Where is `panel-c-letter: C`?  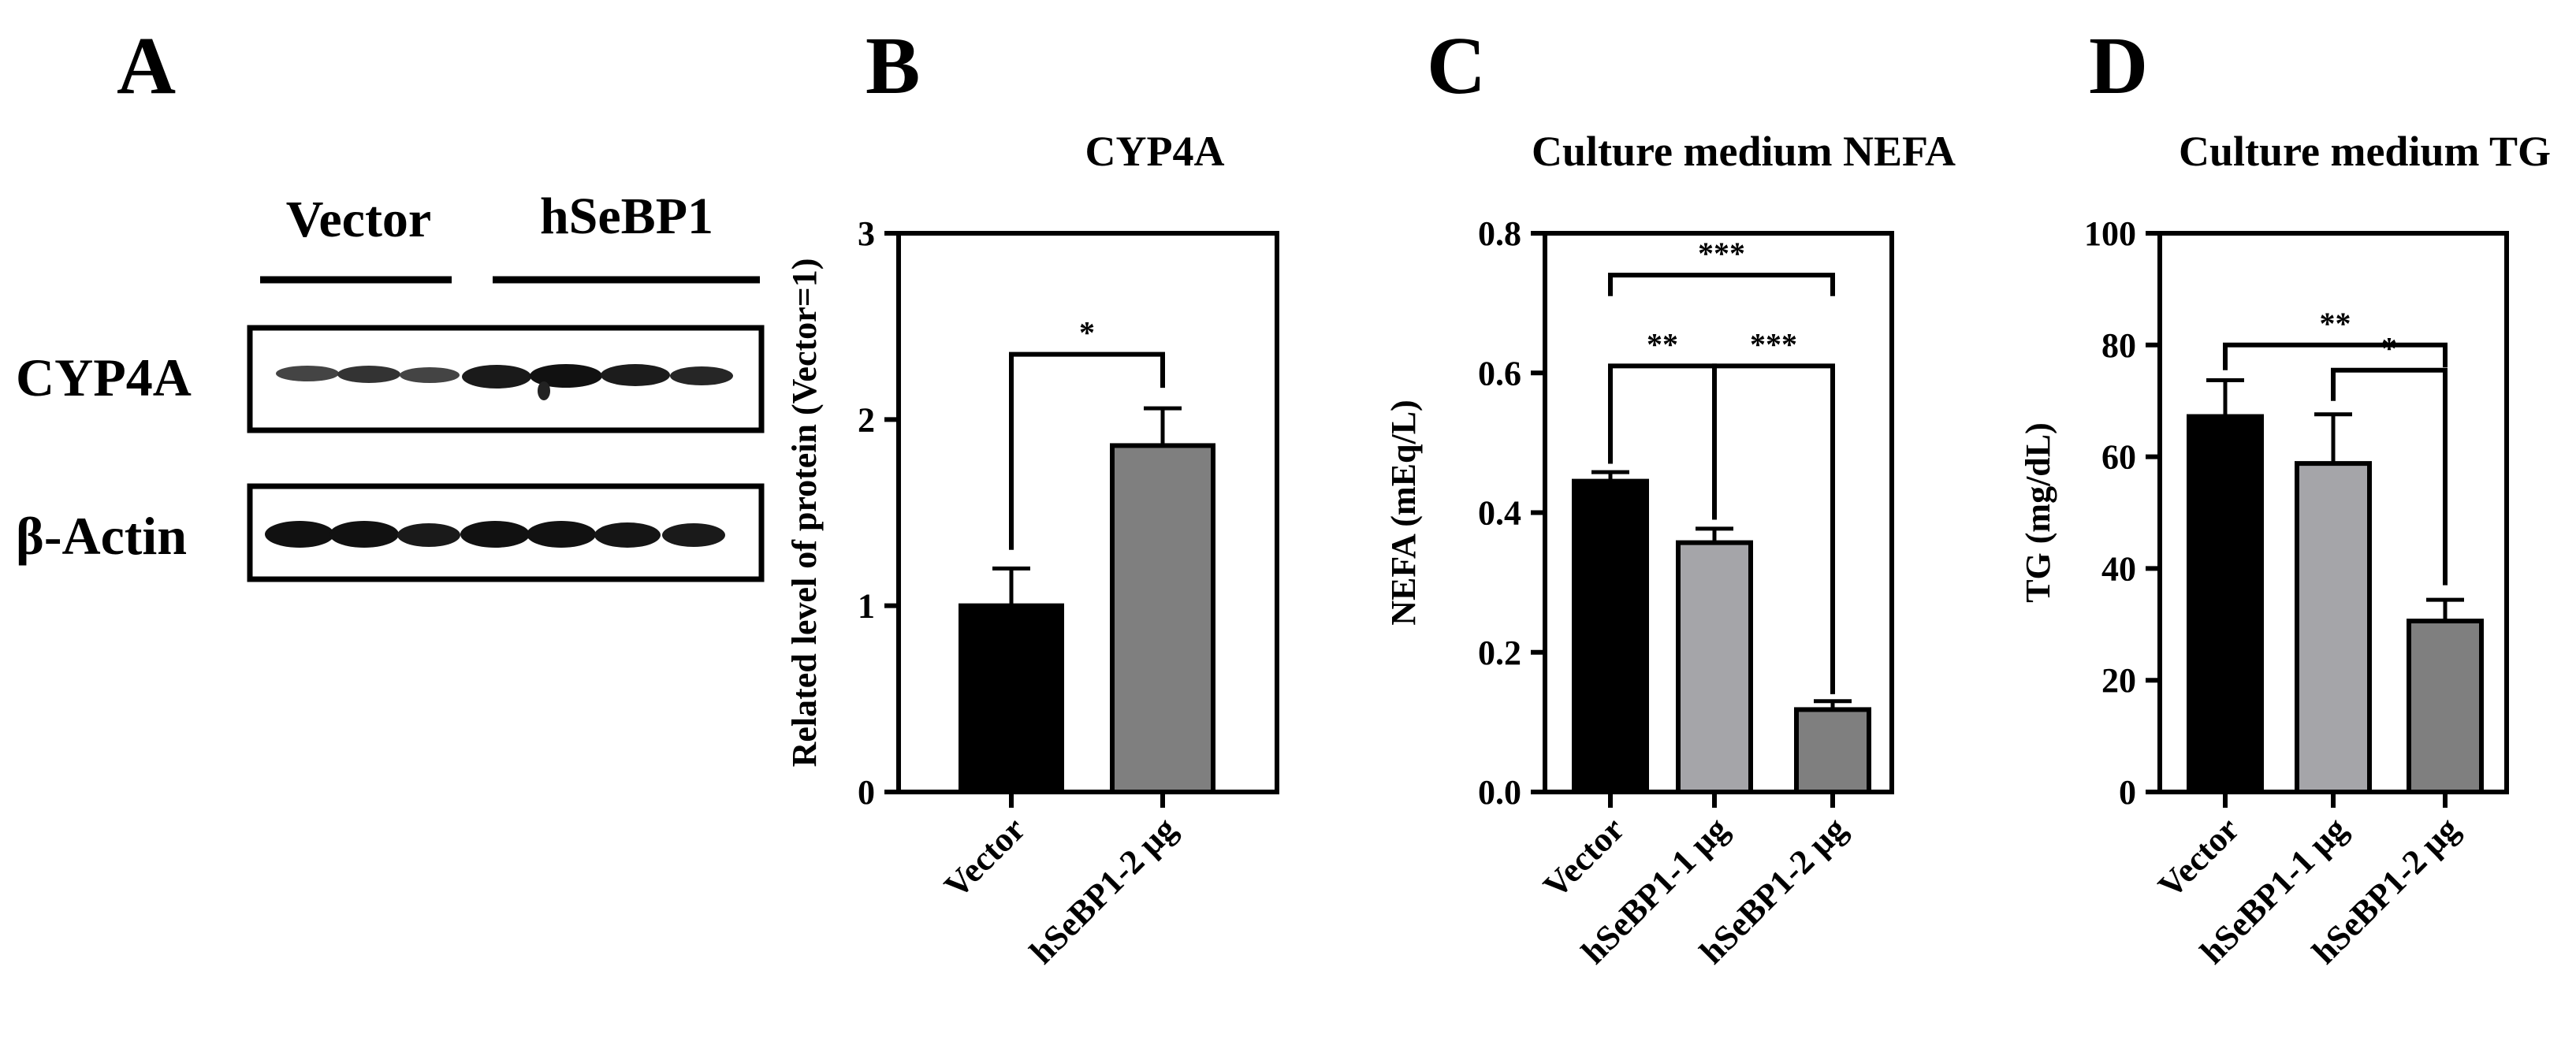
panel-c-letter: C is located at coordinates (1456, 65).